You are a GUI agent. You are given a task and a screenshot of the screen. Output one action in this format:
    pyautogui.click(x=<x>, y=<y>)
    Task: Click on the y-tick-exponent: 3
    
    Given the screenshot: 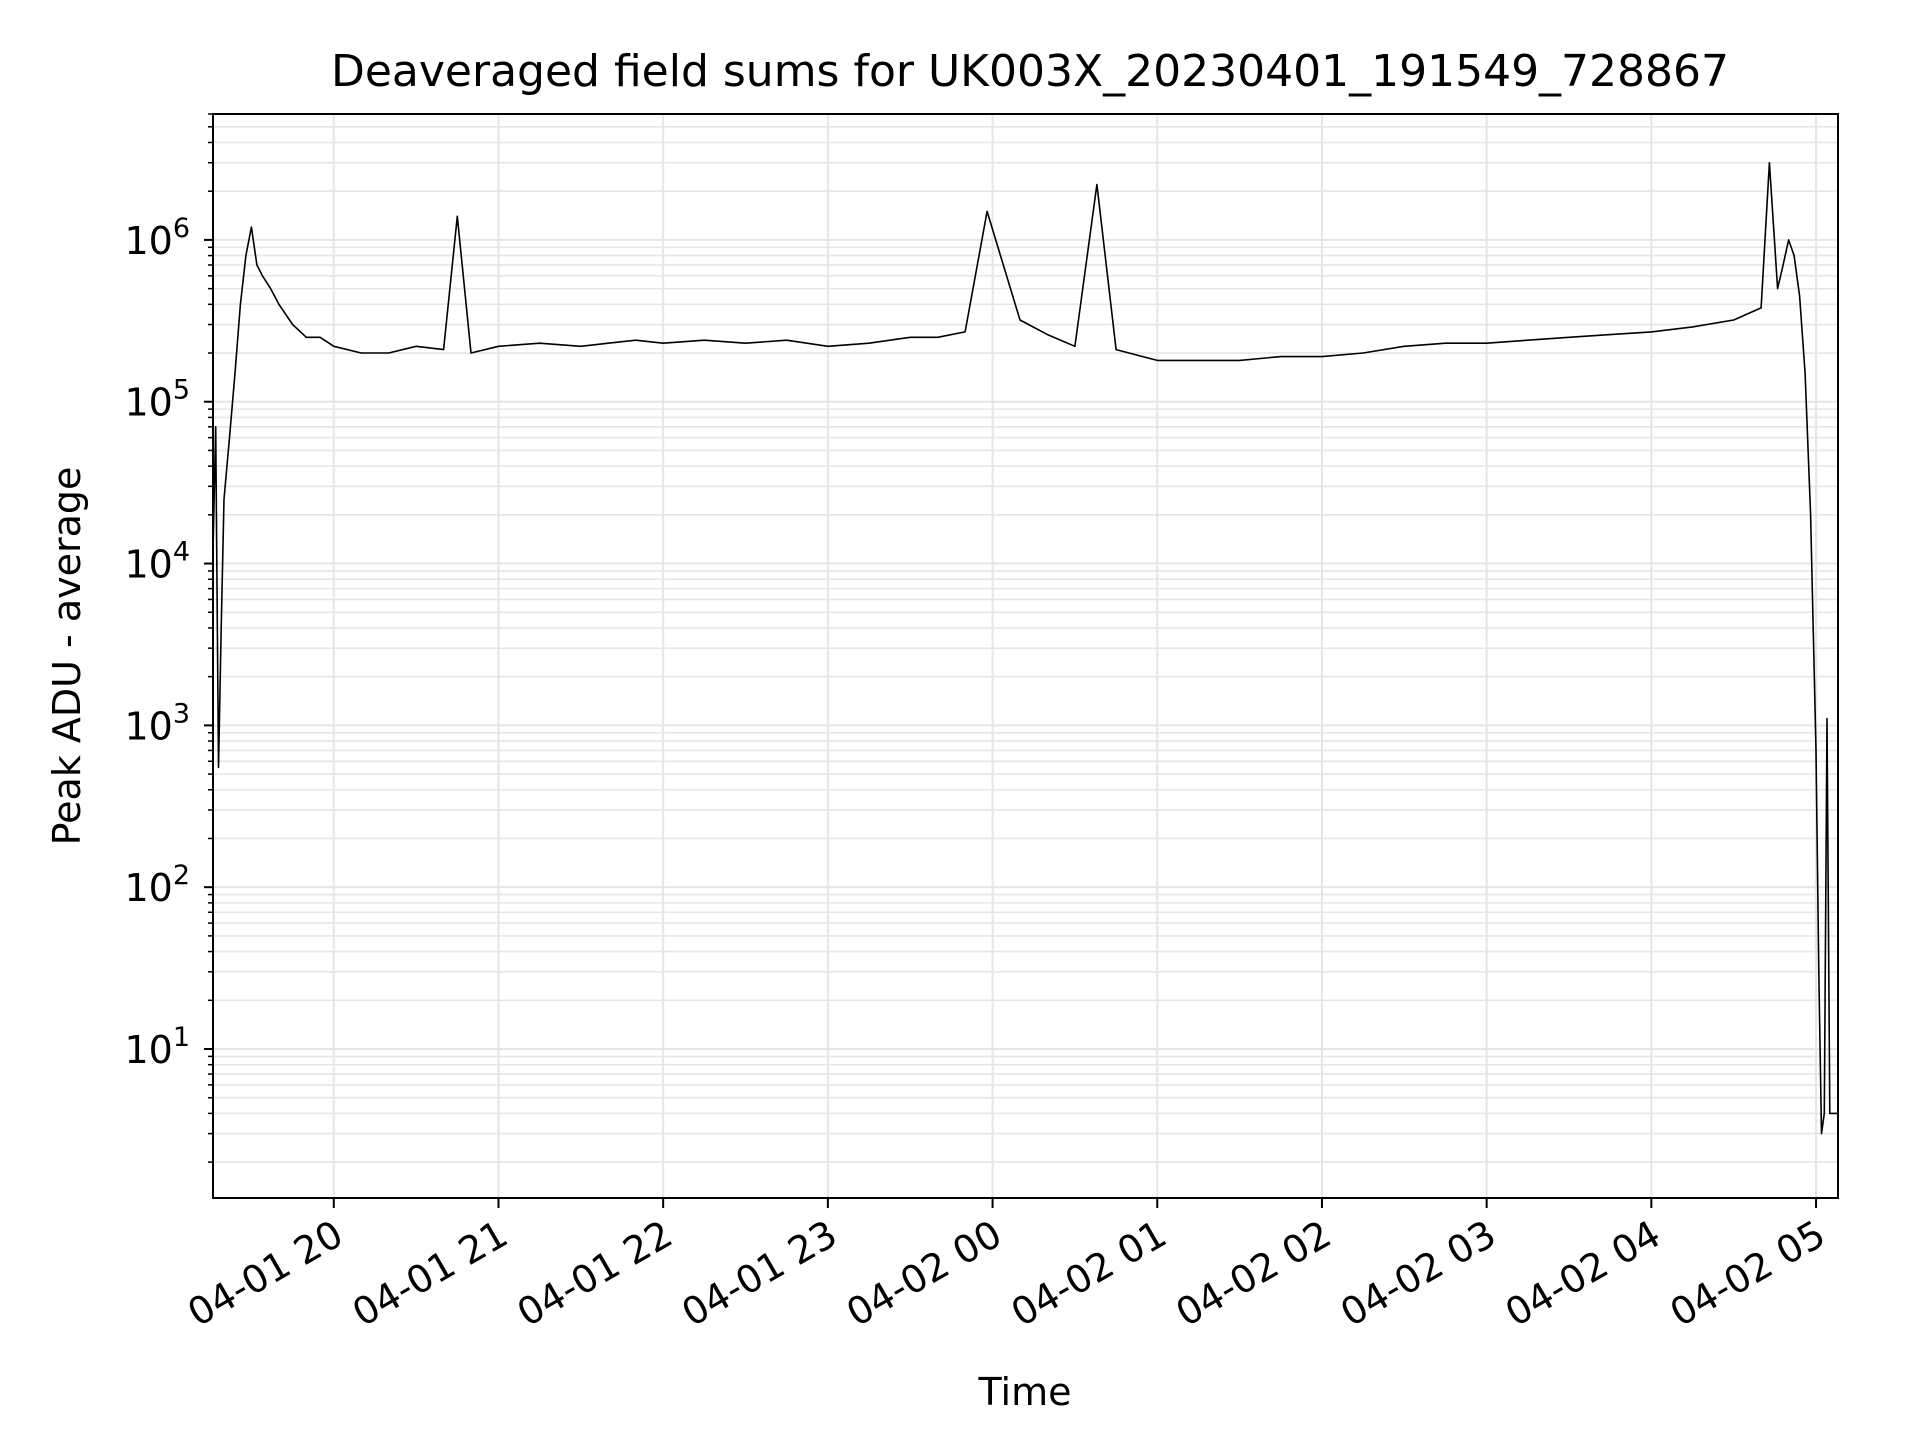 What is the action you would take?
    pyautogui.click(x=181, y=713)
    